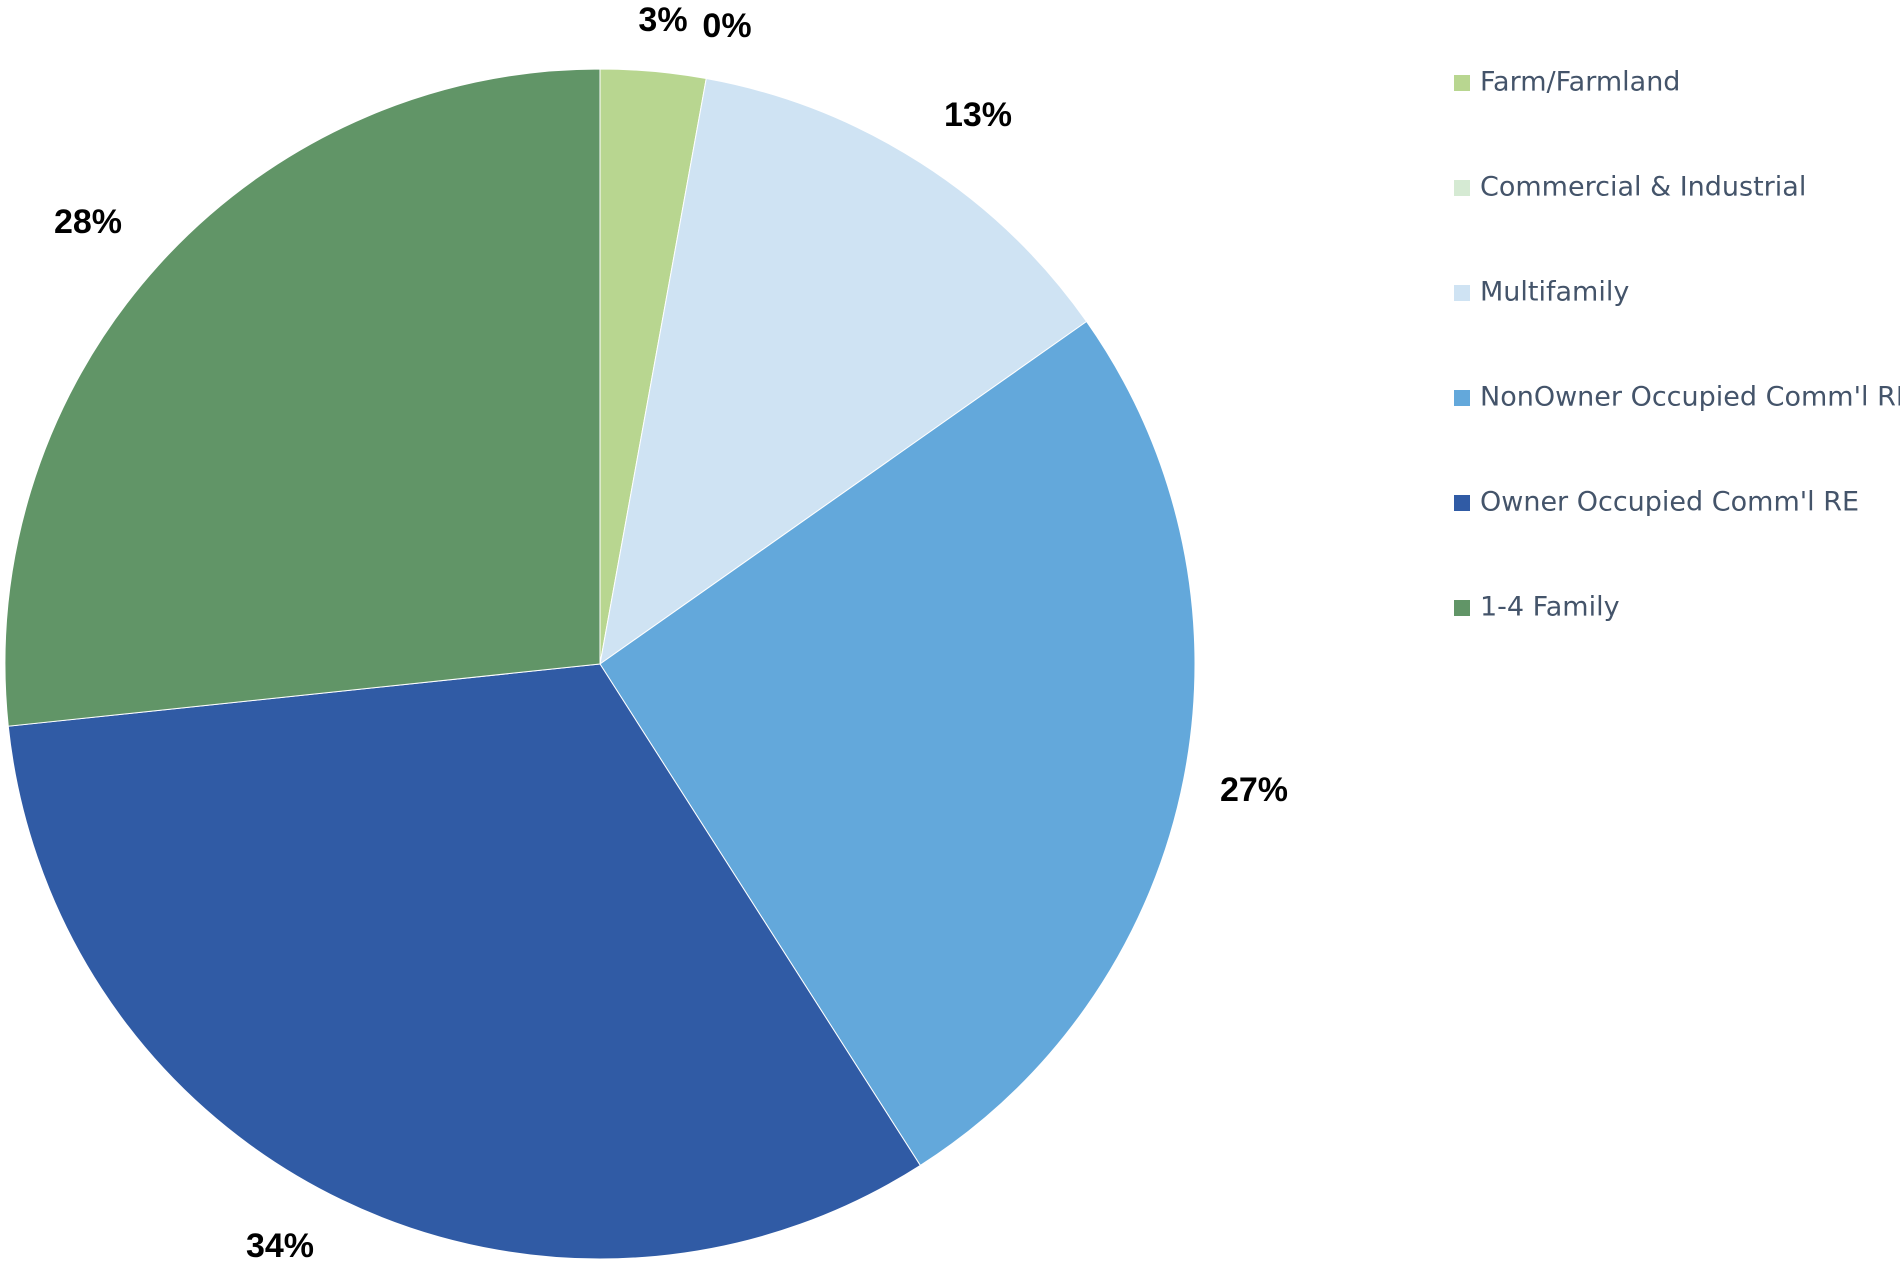  I want to click on data-label-multifamily: 13%, so click(978, 115).